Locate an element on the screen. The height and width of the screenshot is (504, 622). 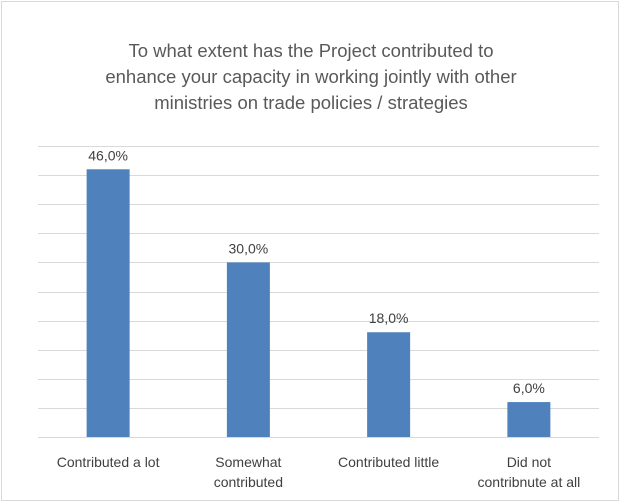
category-label: Contributed a lot is located at coordinates (108, 462).